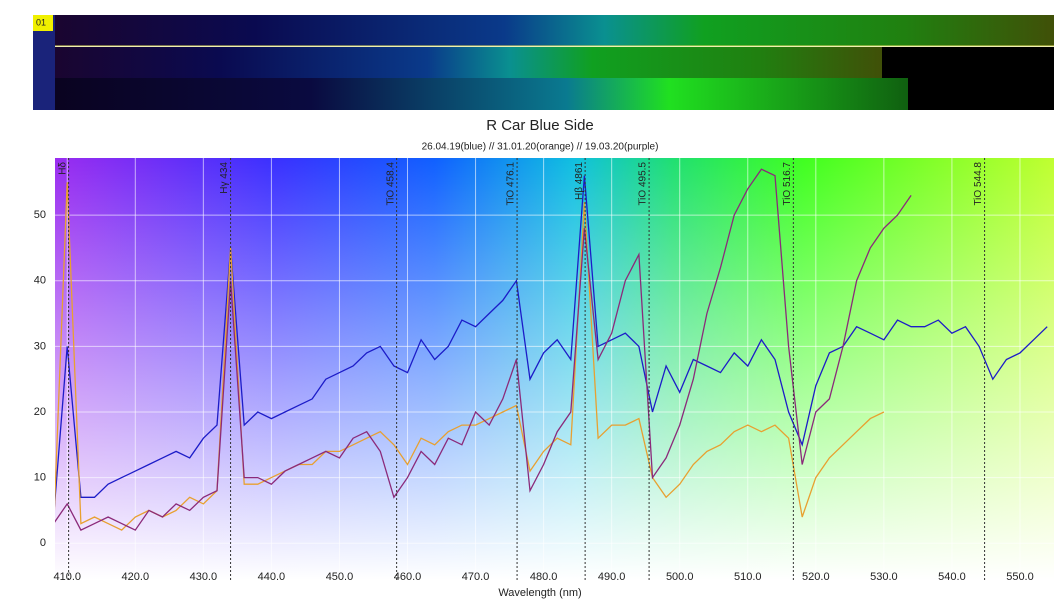  I want to click on x-axis-title: Wavelength (nm), so click(539, 593).